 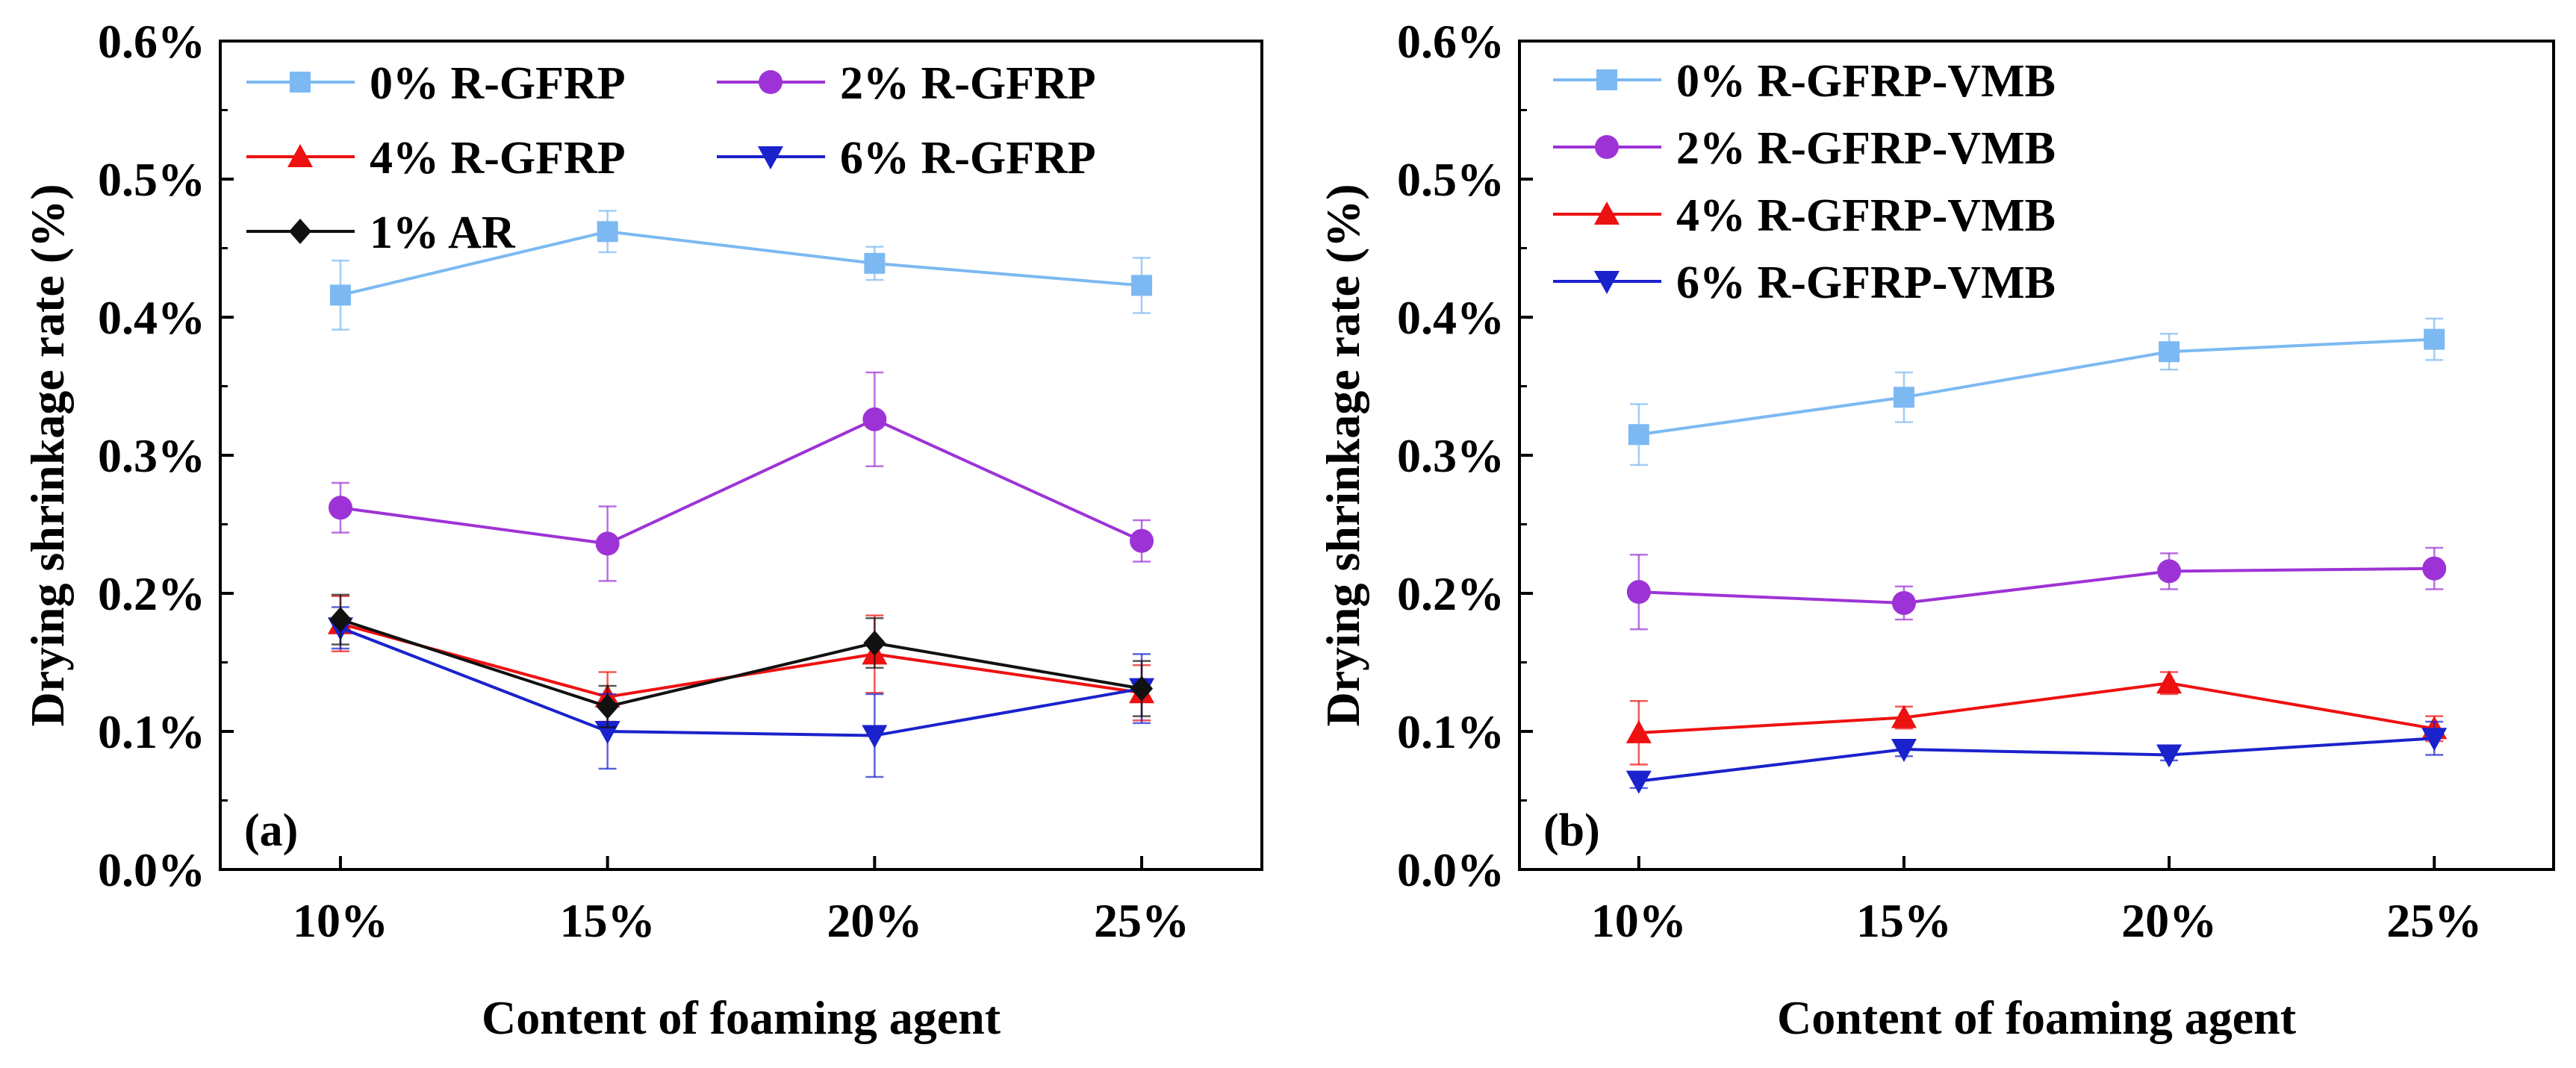 I want to click on legend-label: 4% R-GFRP, so click(x=498, y=158).